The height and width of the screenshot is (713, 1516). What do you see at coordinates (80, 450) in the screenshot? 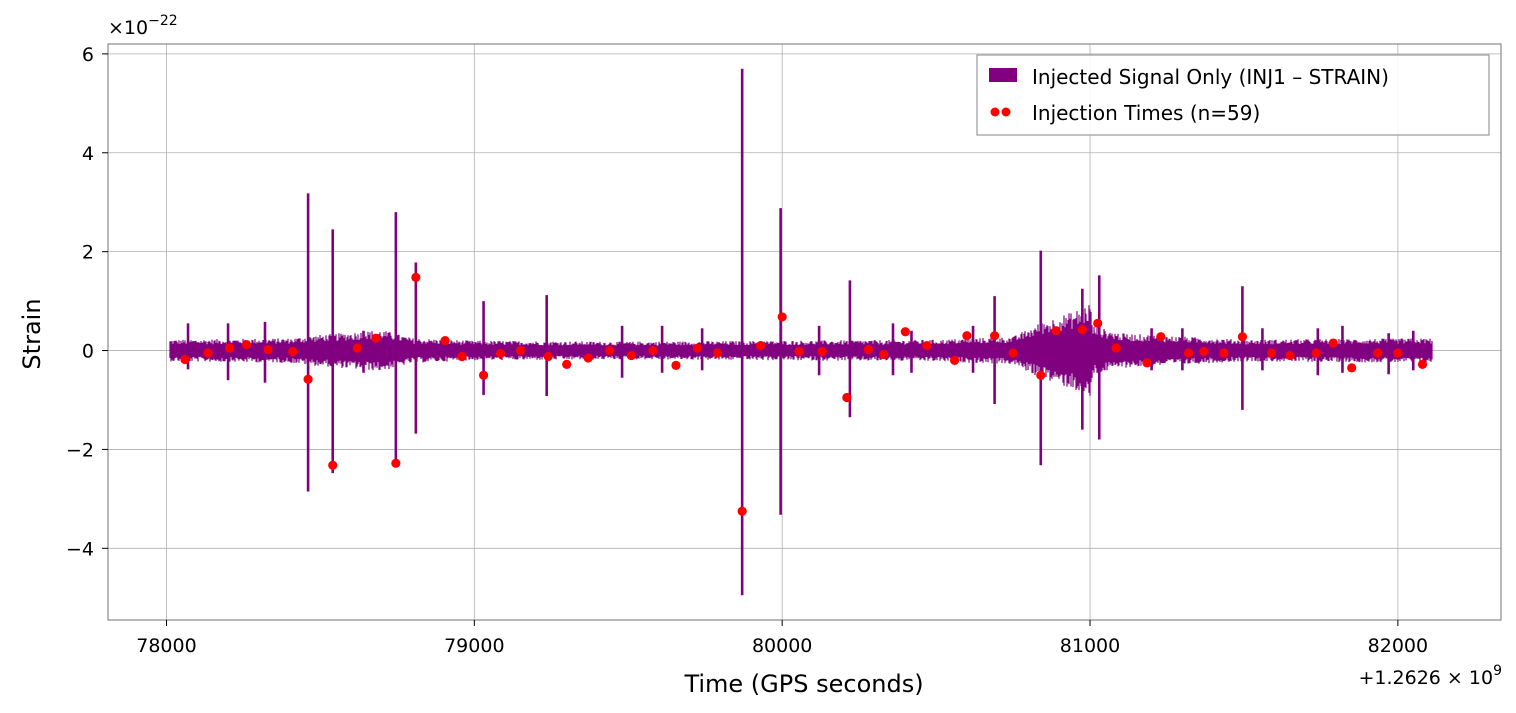
I see `y-tick-label: −2` at bounding box center [80, 450].